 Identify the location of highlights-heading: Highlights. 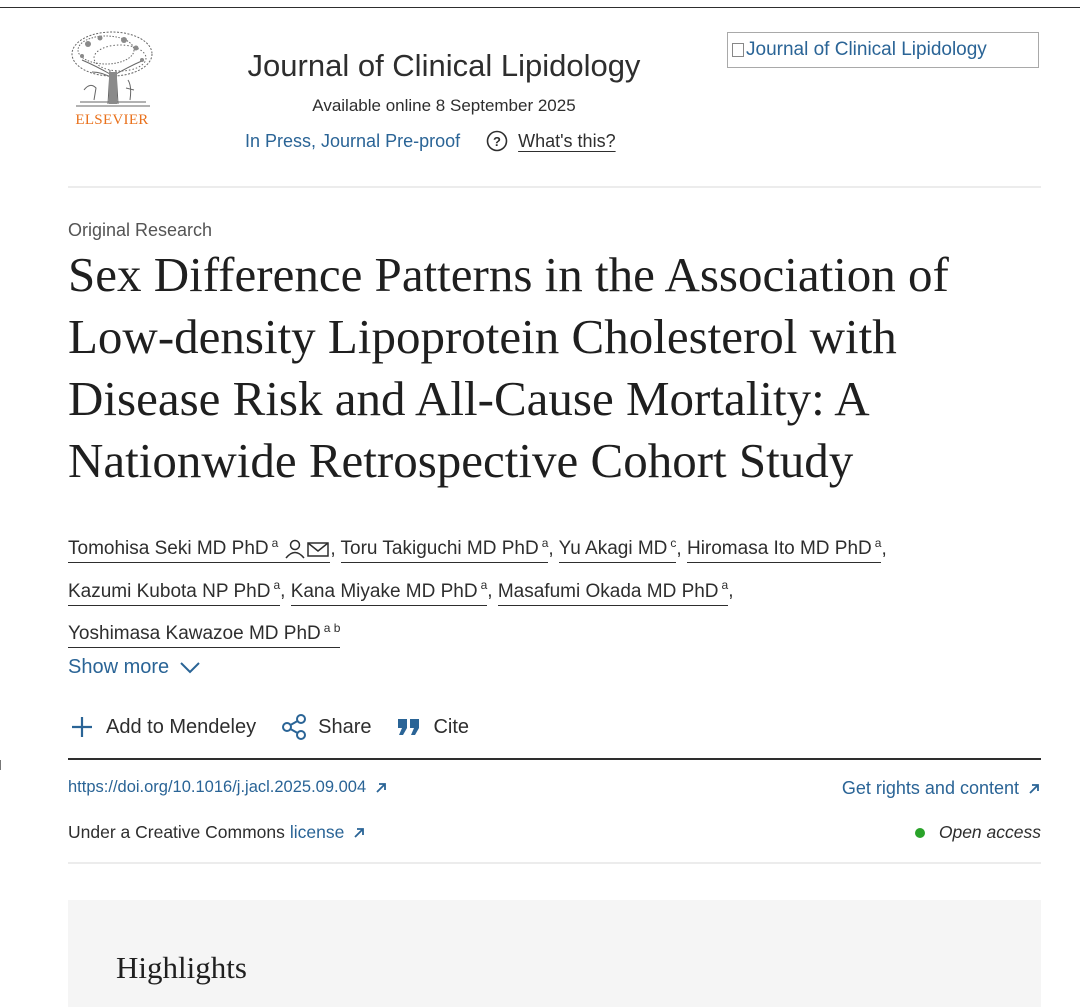
(181, 967).